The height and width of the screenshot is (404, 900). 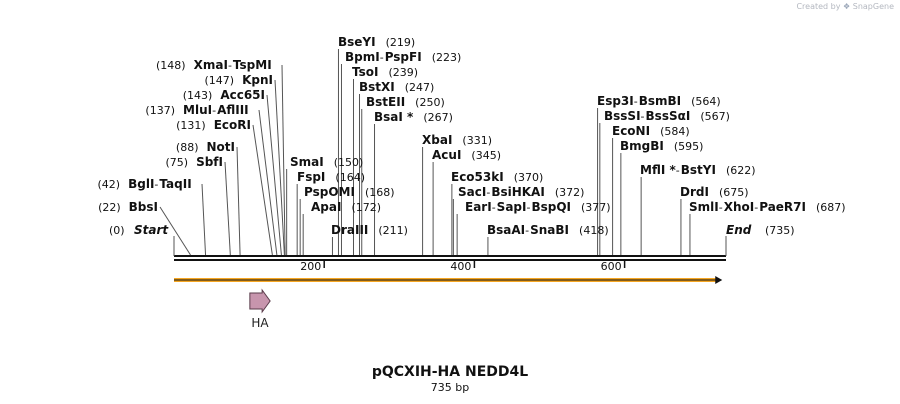 I want to click on site-pos-label: (372), so click(x=570, y=192).